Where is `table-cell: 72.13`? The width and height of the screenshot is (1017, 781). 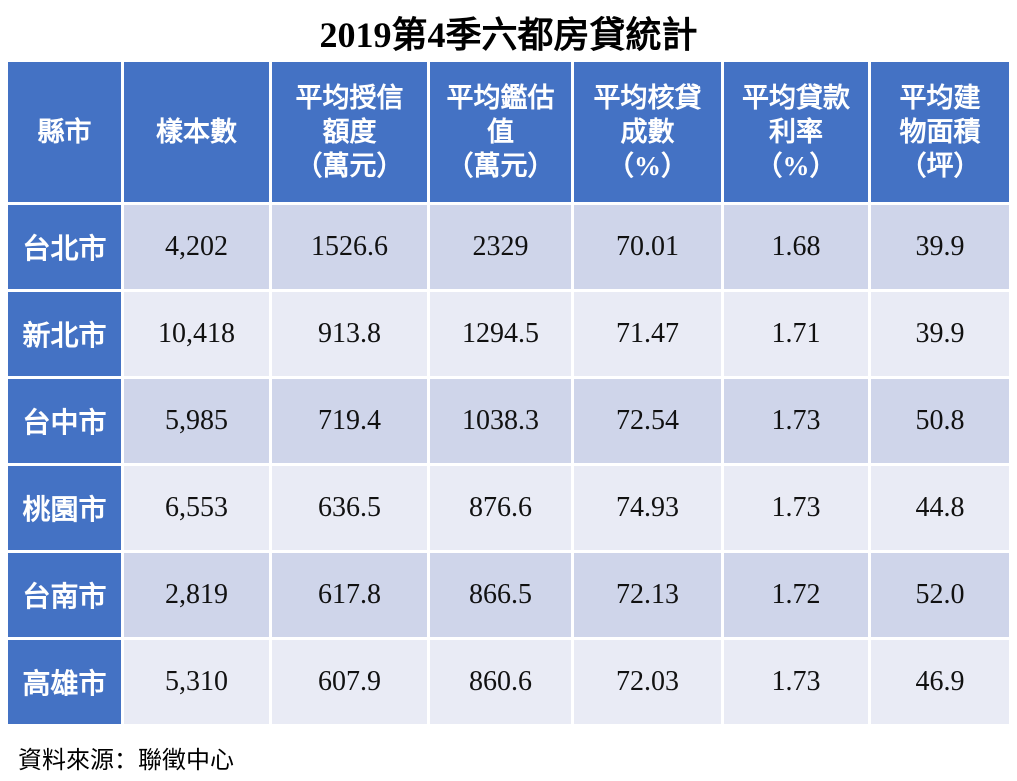
table-cell: 72.13 is located at coordinates (647, 595).